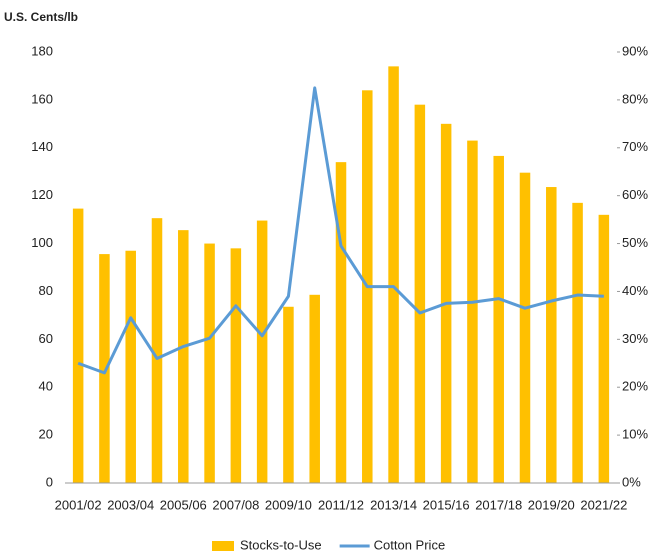  Describe the element at coordinates (635, 338) in the screenshot. I see `y2-tick-label: 30%` at that location.